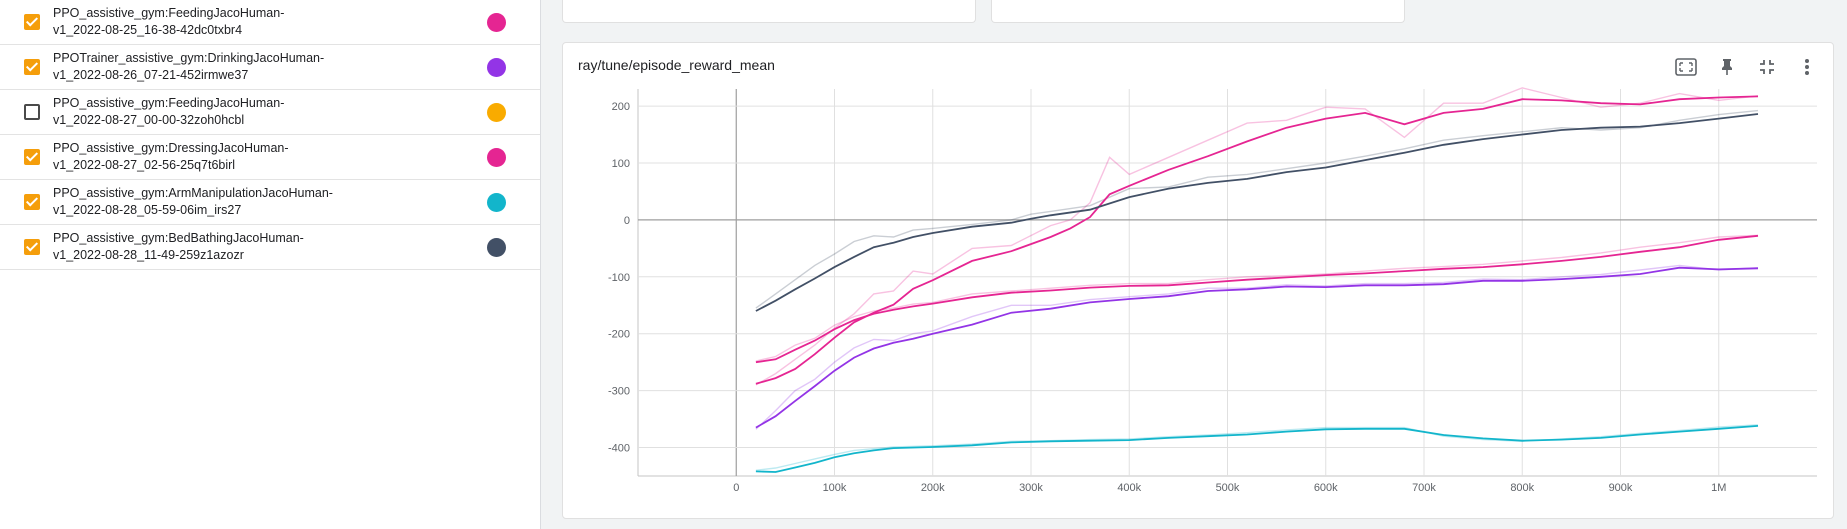 Image resolution: width=1847 pixels, height=529 pixels. I want to click on chart-card-top-left, so click(769, 11).